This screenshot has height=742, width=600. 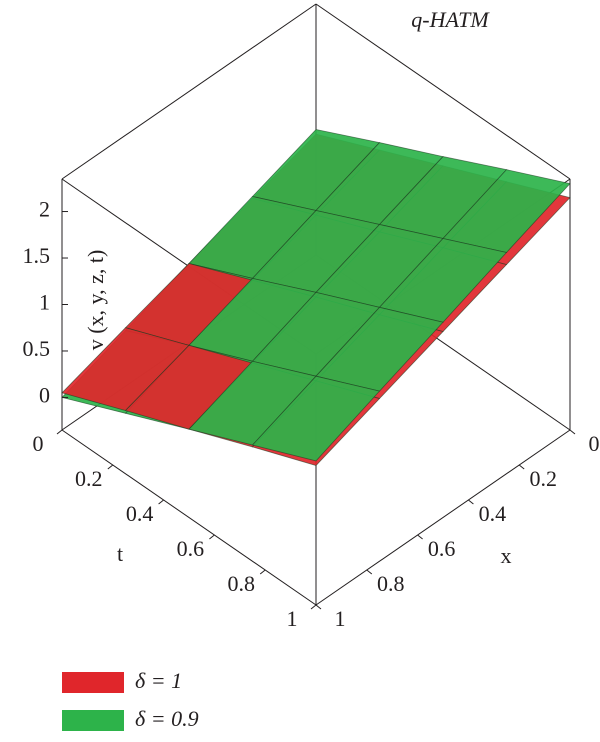 What do you see at coordinates (316, 418) in the screenshot?
I see `surface-cell` at bounding box center [316, 418].